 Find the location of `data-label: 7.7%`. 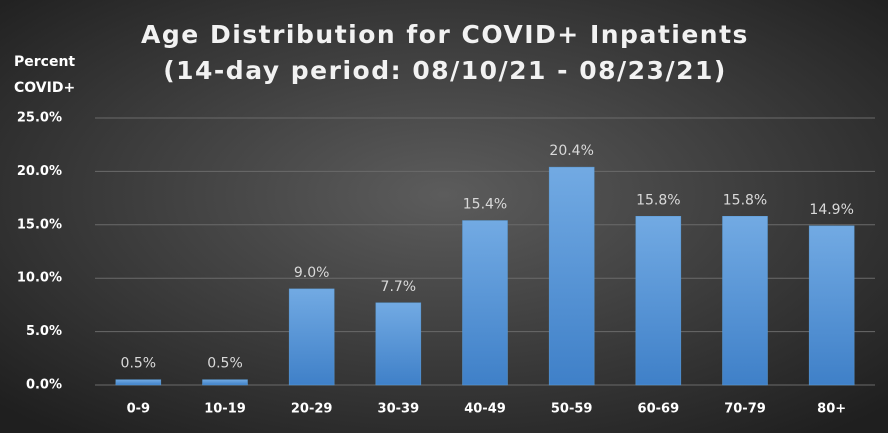

data-label: 7.7% is located at coordinates (399, 287).